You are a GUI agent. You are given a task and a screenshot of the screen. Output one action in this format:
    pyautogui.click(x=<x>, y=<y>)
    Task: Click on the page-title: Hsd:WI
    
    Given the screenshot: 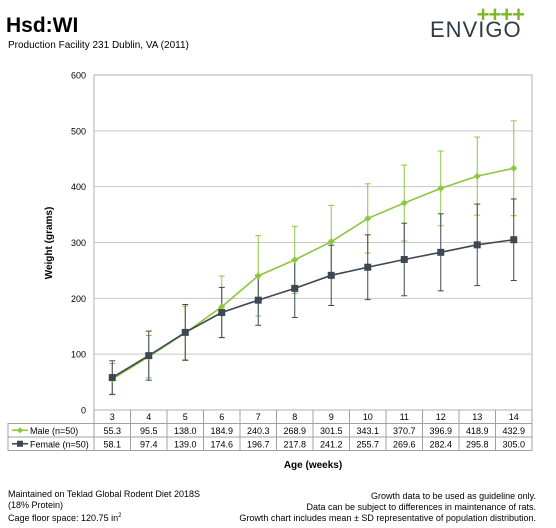 What is the action you would take?
    pyautogui.click(x=42, y=25)
    